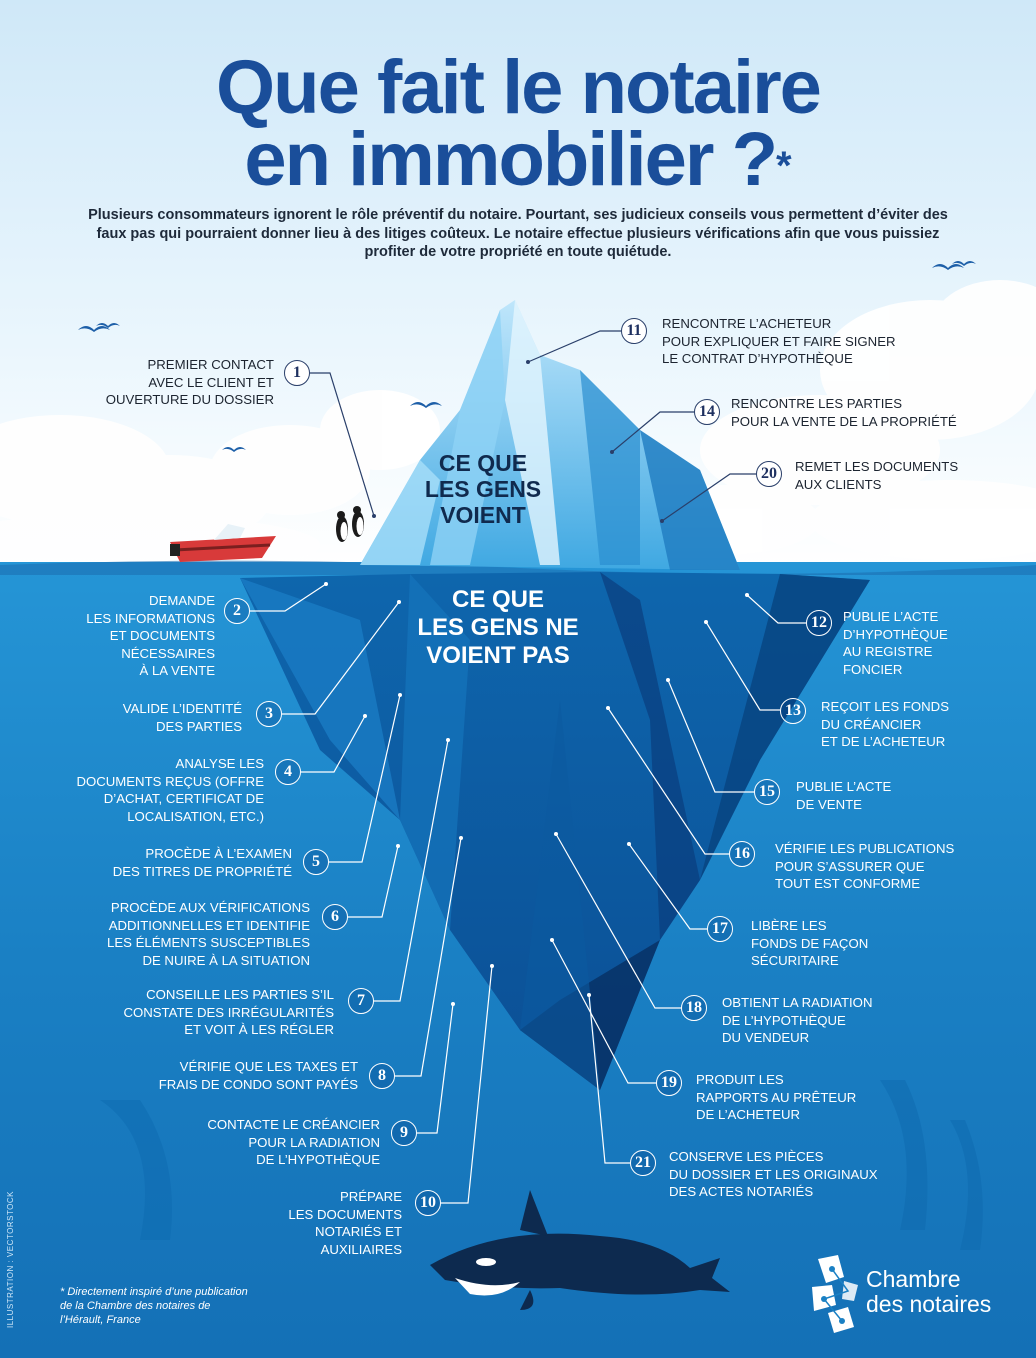 The image size is (1036, 1358). What do you see at coordinates (580, 1250) in the screenshot?
I see `orca-icon` at bounding box center [580, 1250].